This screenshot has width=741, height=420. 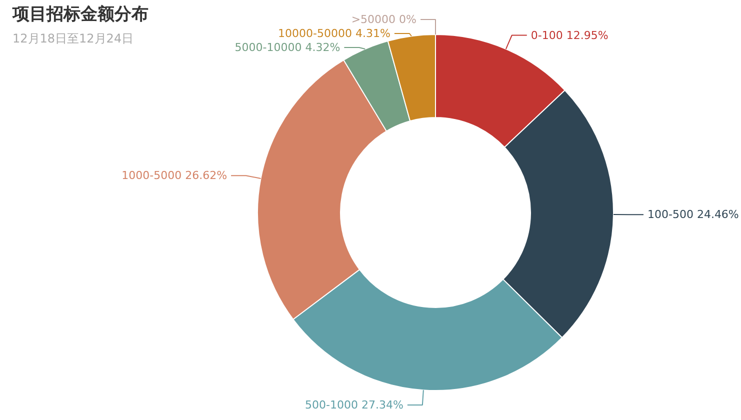 What do you see at coordinates (693, 215) in the screenshot?
I see `slice-label: 100-500 24.46%` at bounding box center [693, 215].